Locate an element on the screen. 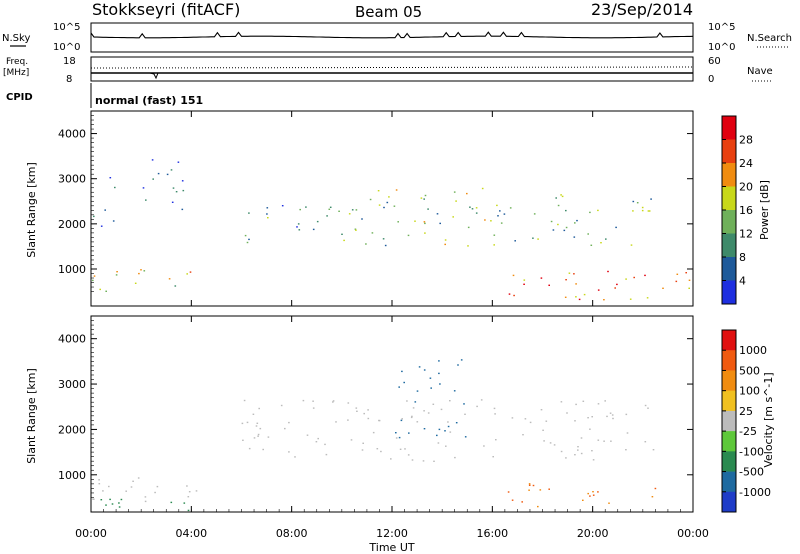  colorbar-tick-label: 16 is located at coordinates (746, 210).